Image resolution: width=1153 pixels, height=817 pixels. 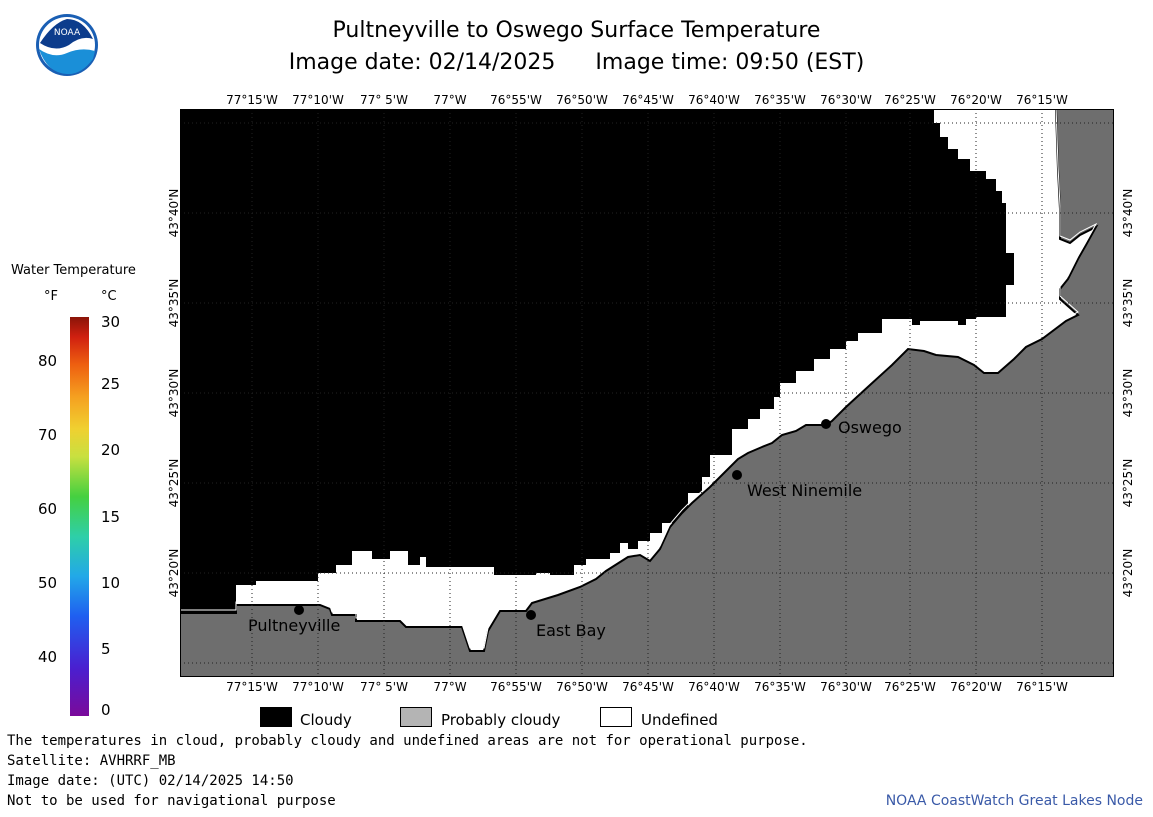 I want to click on lon-tick-bottom: 77°10'W, so click(x=318, y=687).